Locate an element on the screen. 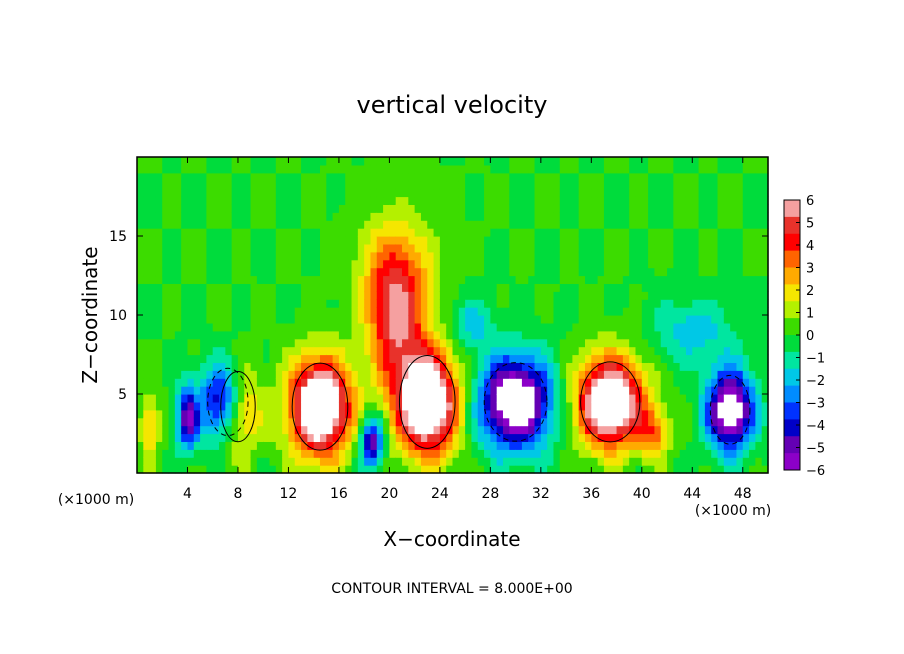 The image size is (904, 654). colorbar-swatch is located at coordinates (792, 225).